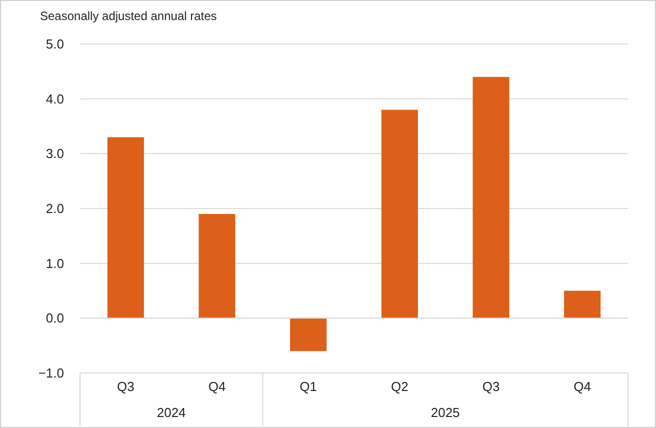 The height and width of the screenshot is (428, 656). What do you see at coordinates (51, 373) in the screenshot?
I see `y-tick-label: −1.0` at bounding box center [51, 373].